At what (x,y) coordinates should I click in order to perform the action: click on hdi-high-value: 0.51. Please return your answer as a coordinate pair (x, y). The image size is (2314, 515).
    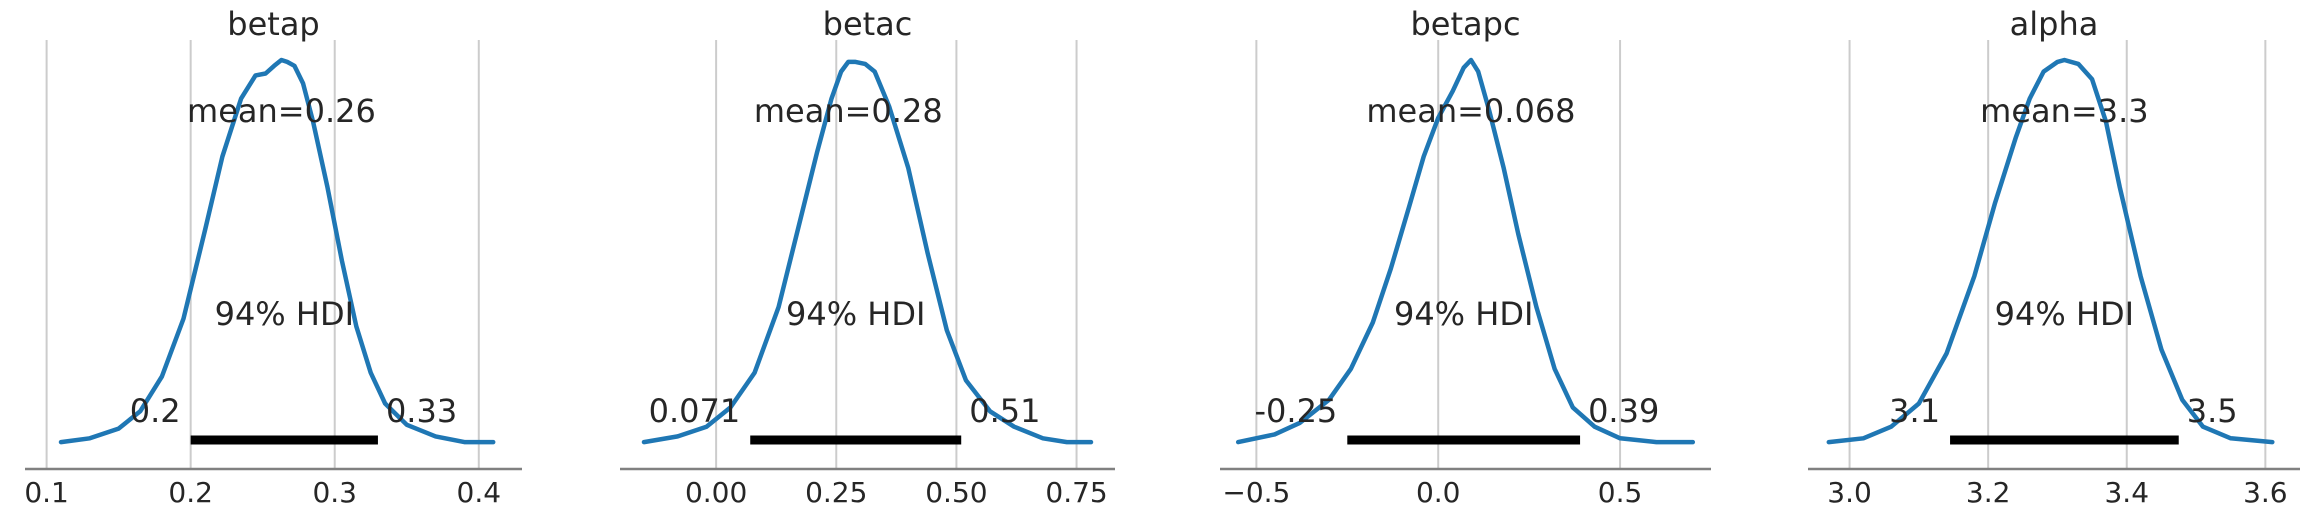
    Looking at the image, I should click on (1004, 411).